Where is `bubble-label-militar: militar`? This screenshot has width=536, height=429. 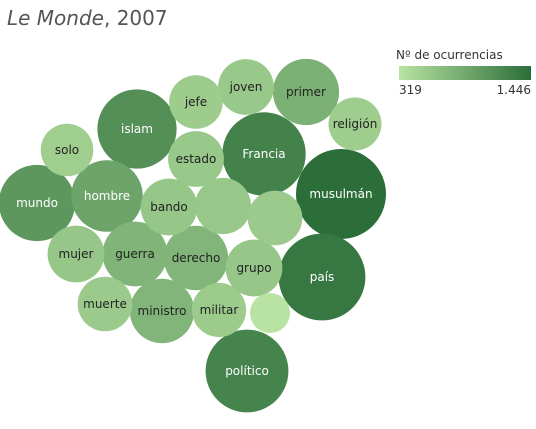
bubble-label-militar: militar is located at coordinates (219, 310).